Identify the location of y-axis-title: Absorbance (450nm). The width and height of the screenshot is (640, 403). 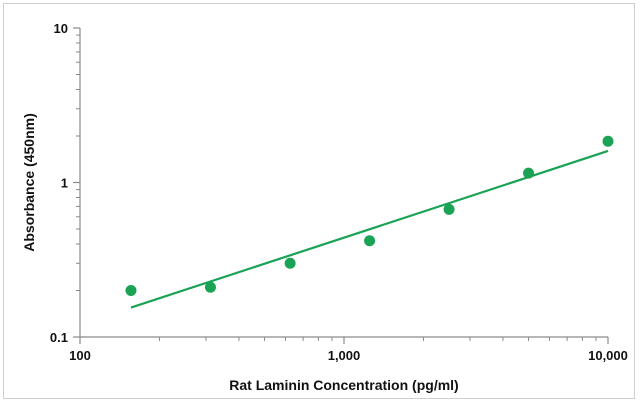
(29, 182).